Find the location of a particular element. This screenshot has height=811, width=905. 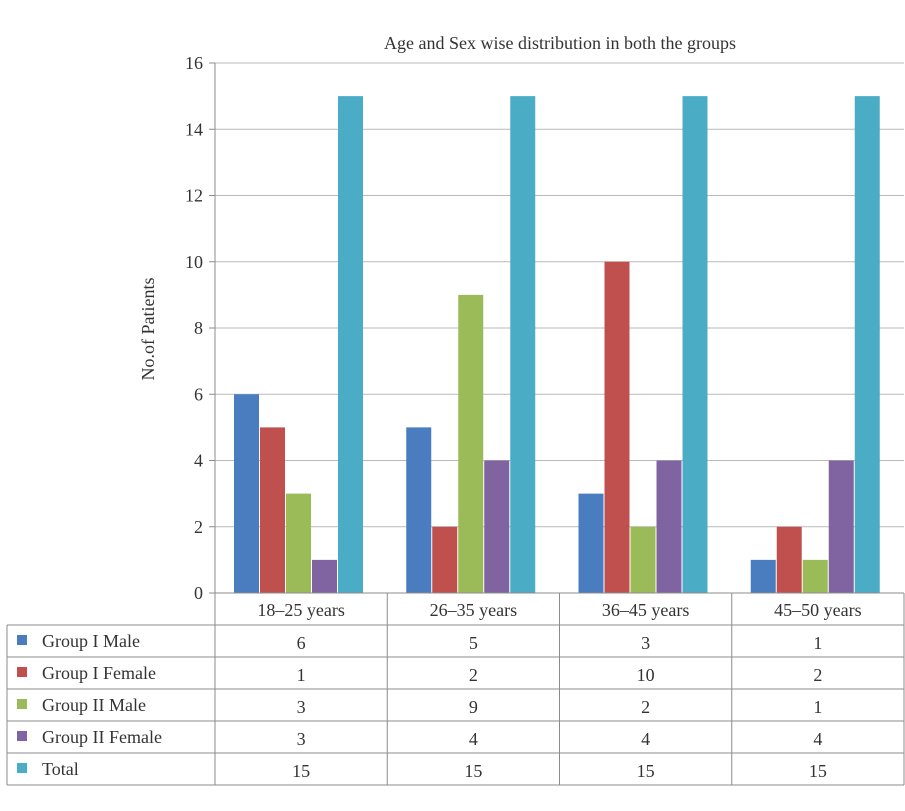

y-tick-label: 12 is located at coordinates (194, 196).